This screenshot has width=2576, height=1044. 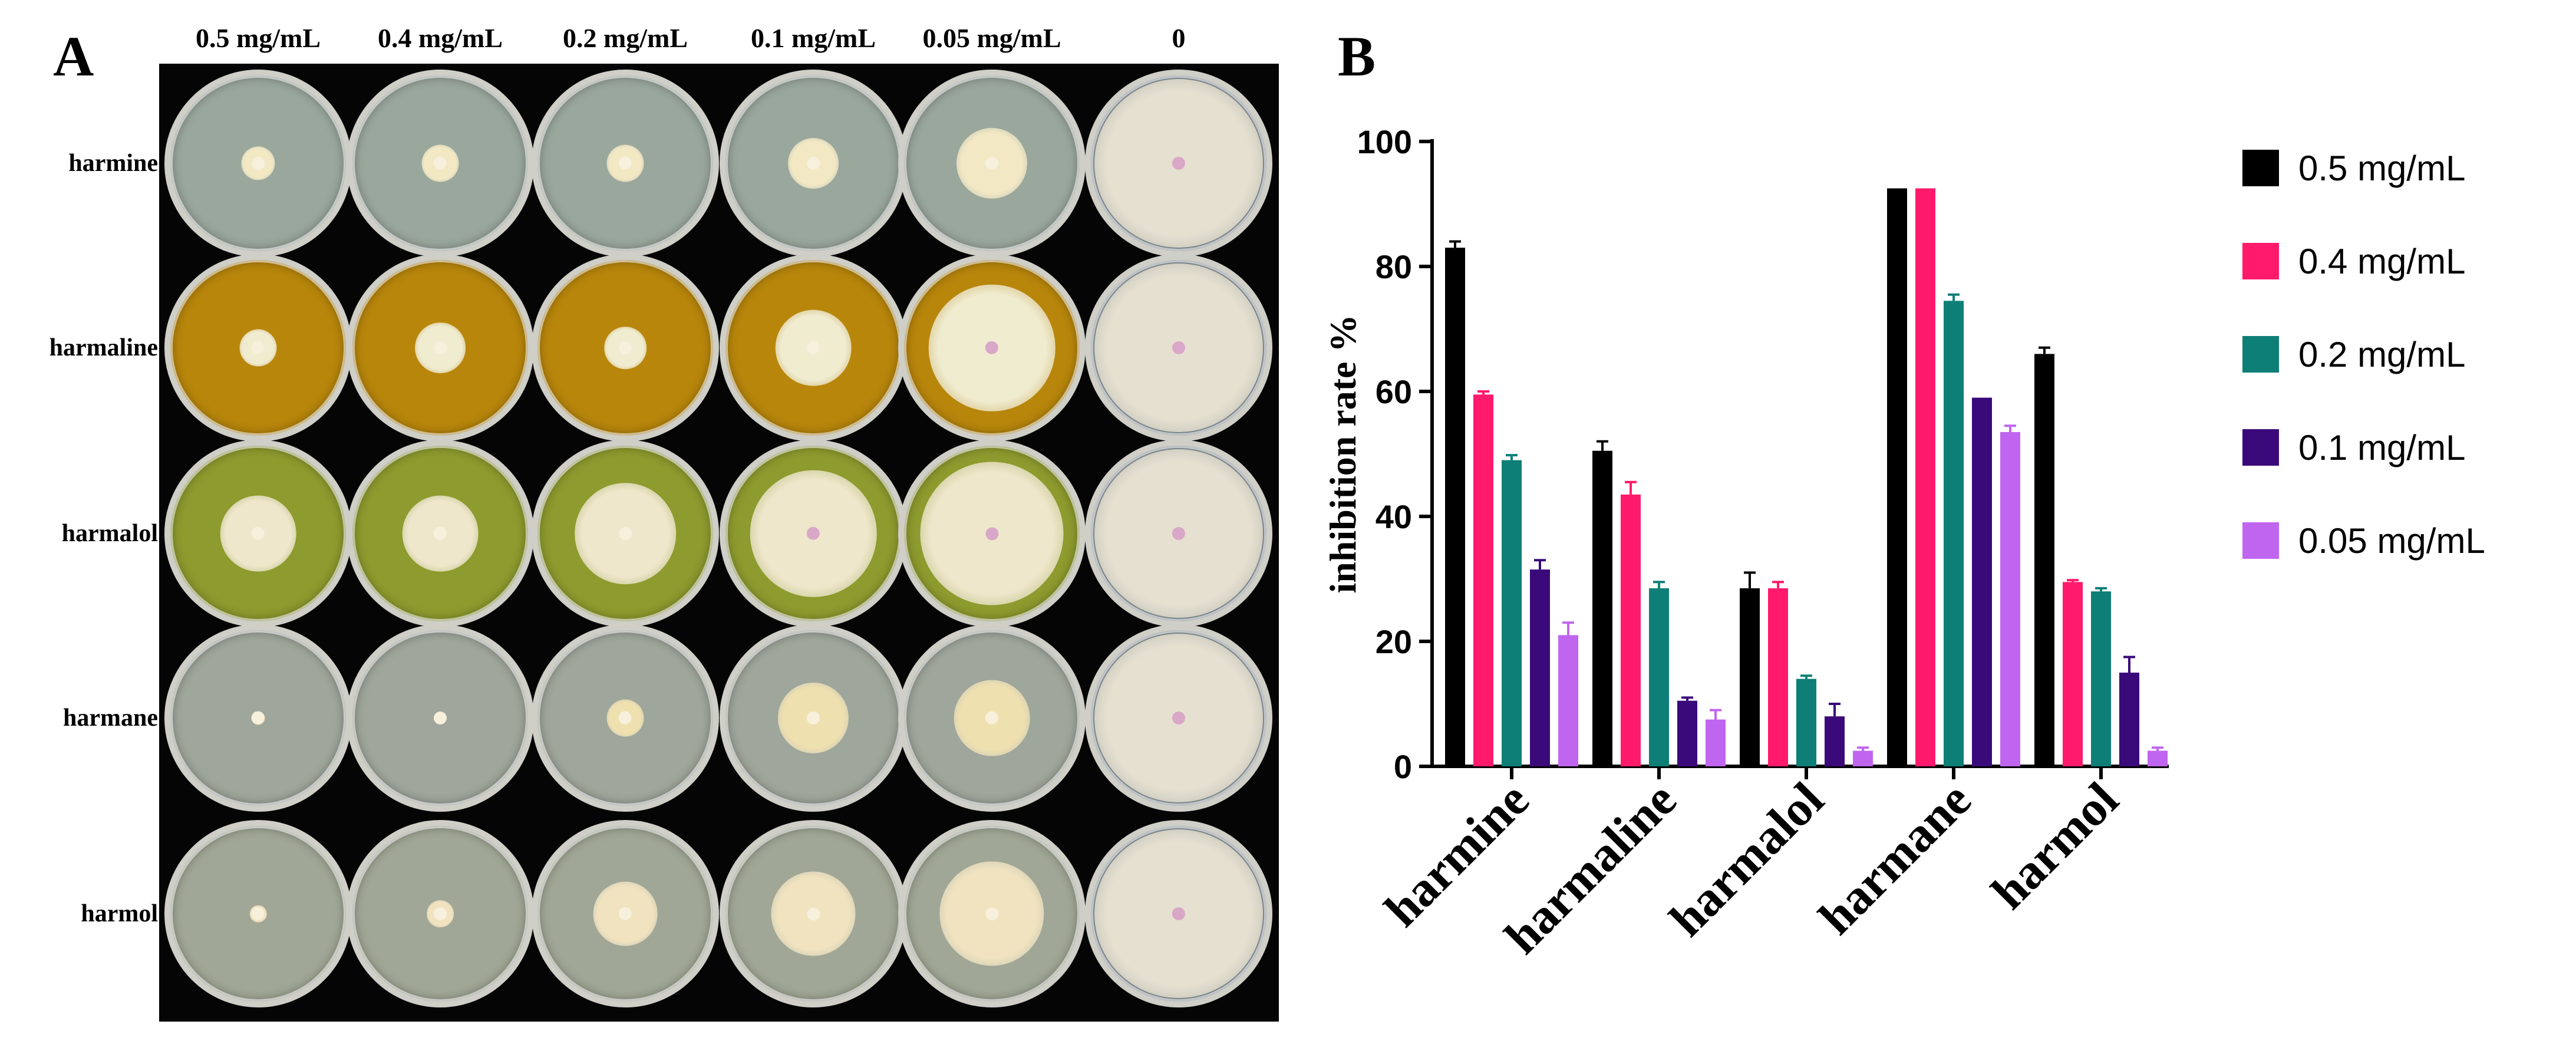 What do you see at coordinates (992, 38) in the screenshot?
I see `concentration-column-header: 0.05 mg/mL` at bounding box center [992, 38].